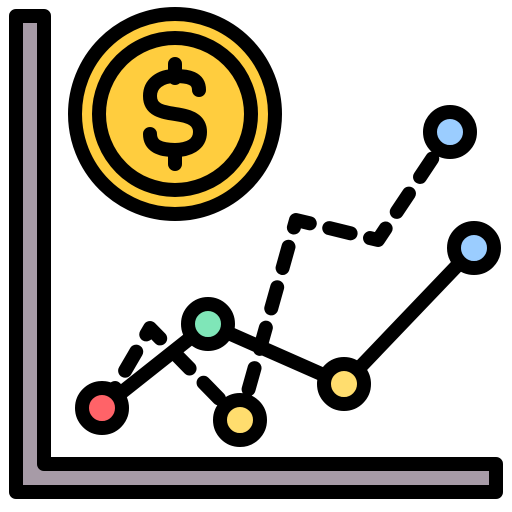 The image size is (512, 512). What do you see at coordinates (208, 324) in the screenshot?
I see `mint-marker` at bounding box center [208, 324].